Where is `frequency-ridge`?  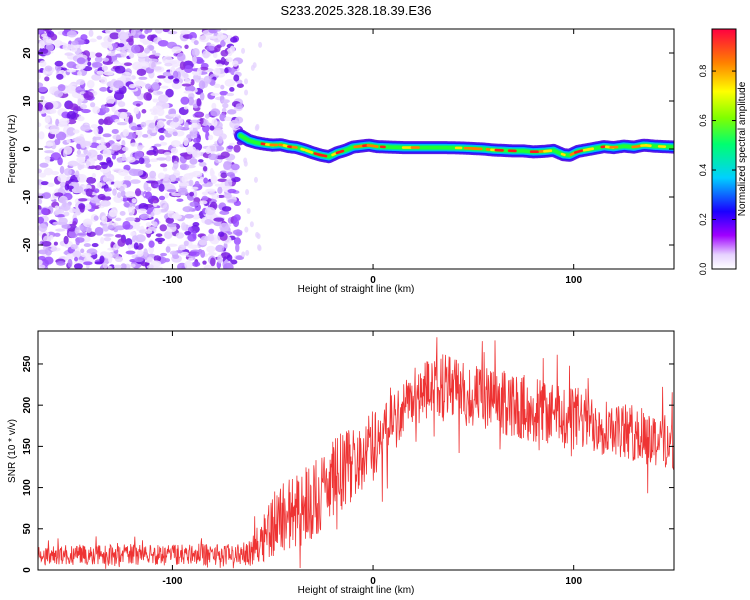
frequency-ridge is located at coordinates (454, 146).